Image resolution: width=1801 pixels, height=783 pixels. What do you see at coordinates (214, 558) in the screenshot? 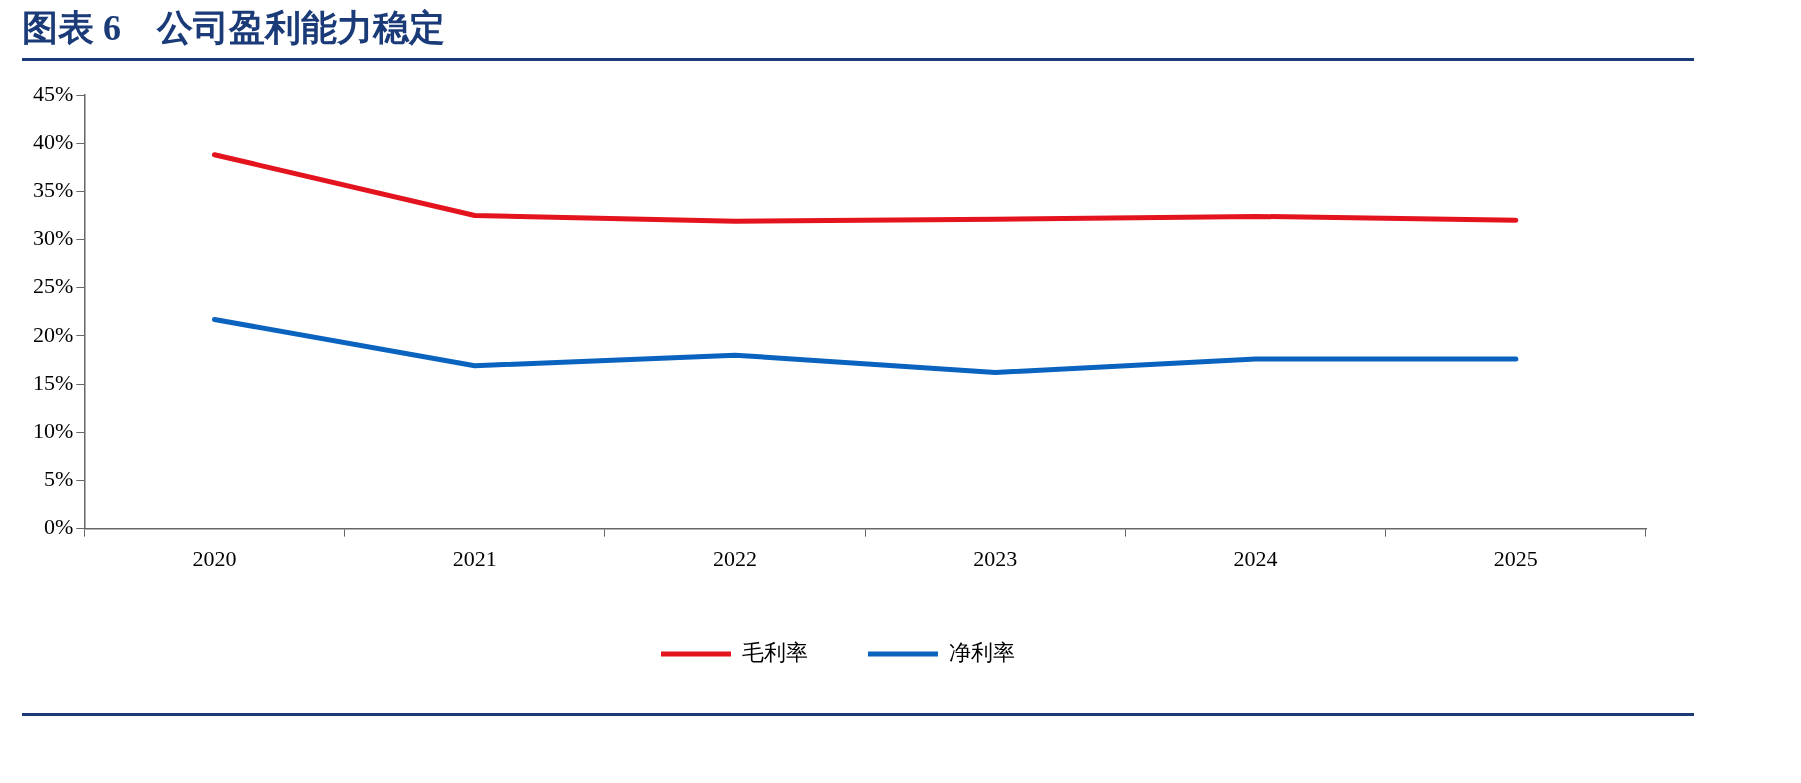
I see `x-tick-label: 2020` at bounding box center [214, 558].